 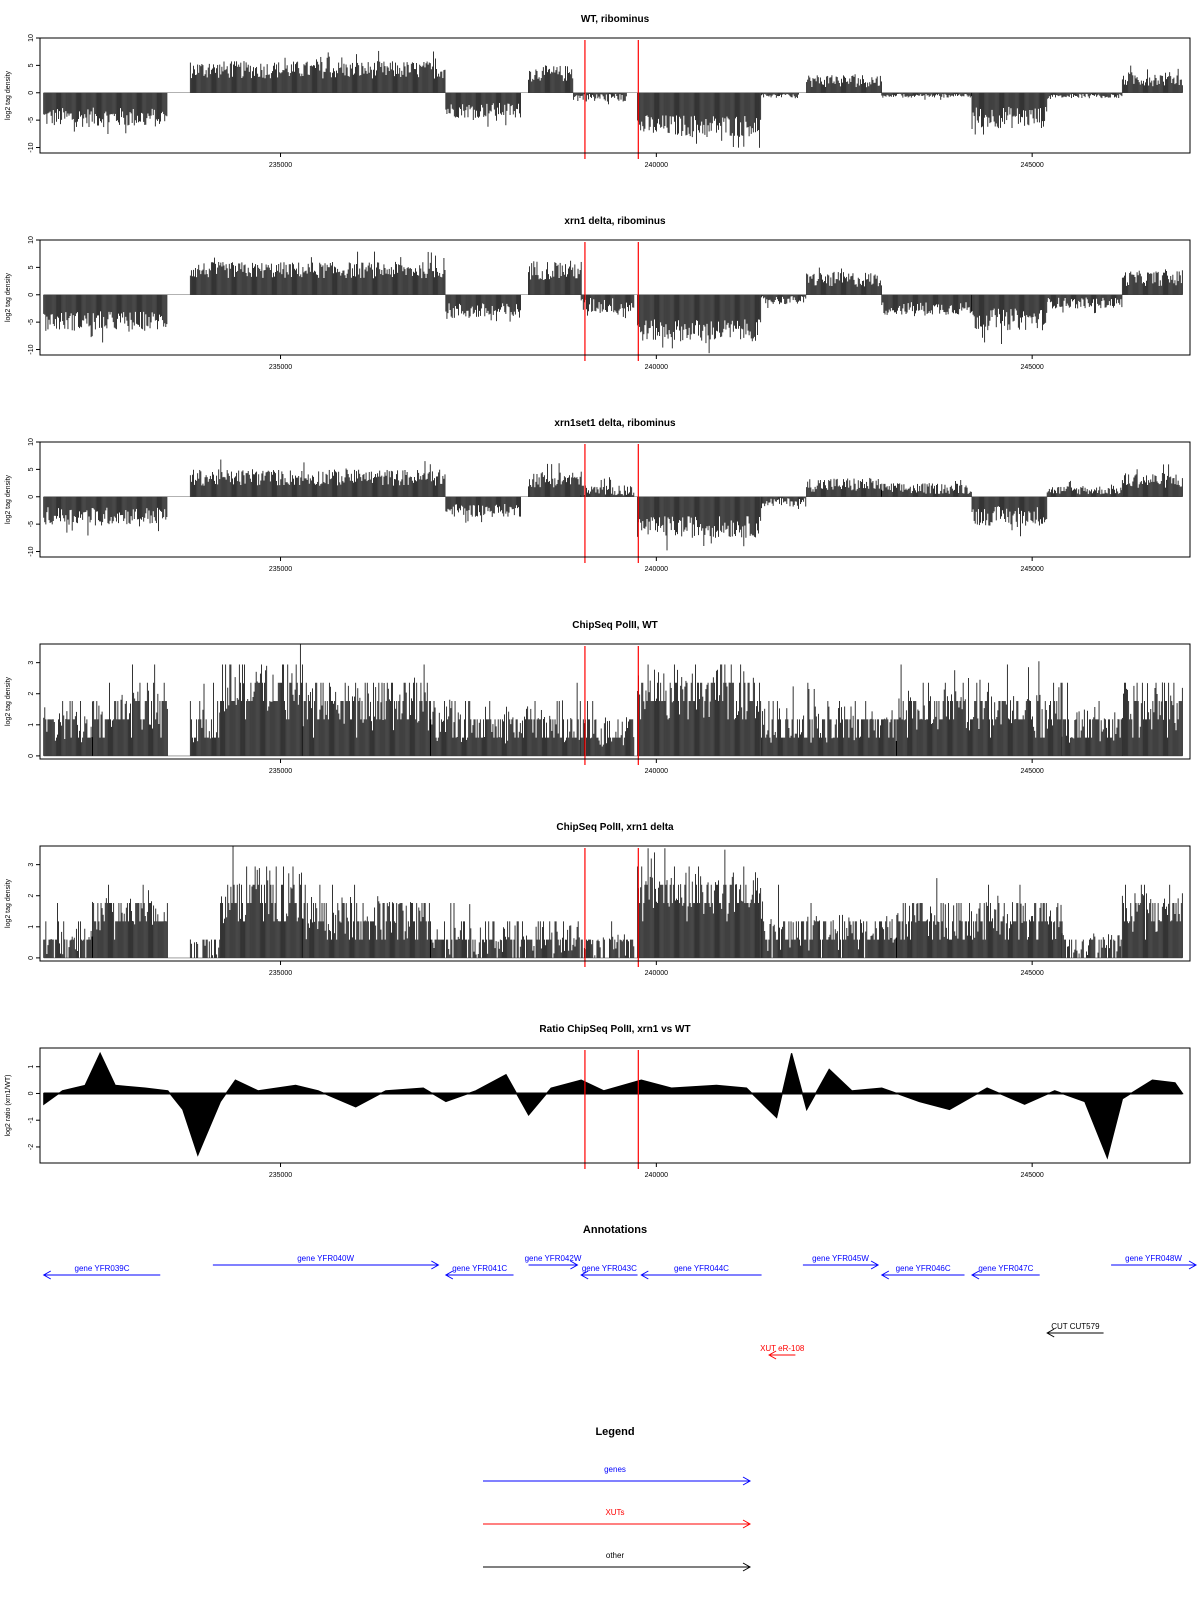 I want to click on chart-title: xrn1set1 delta, ribominus, so click(x=615, y=423).